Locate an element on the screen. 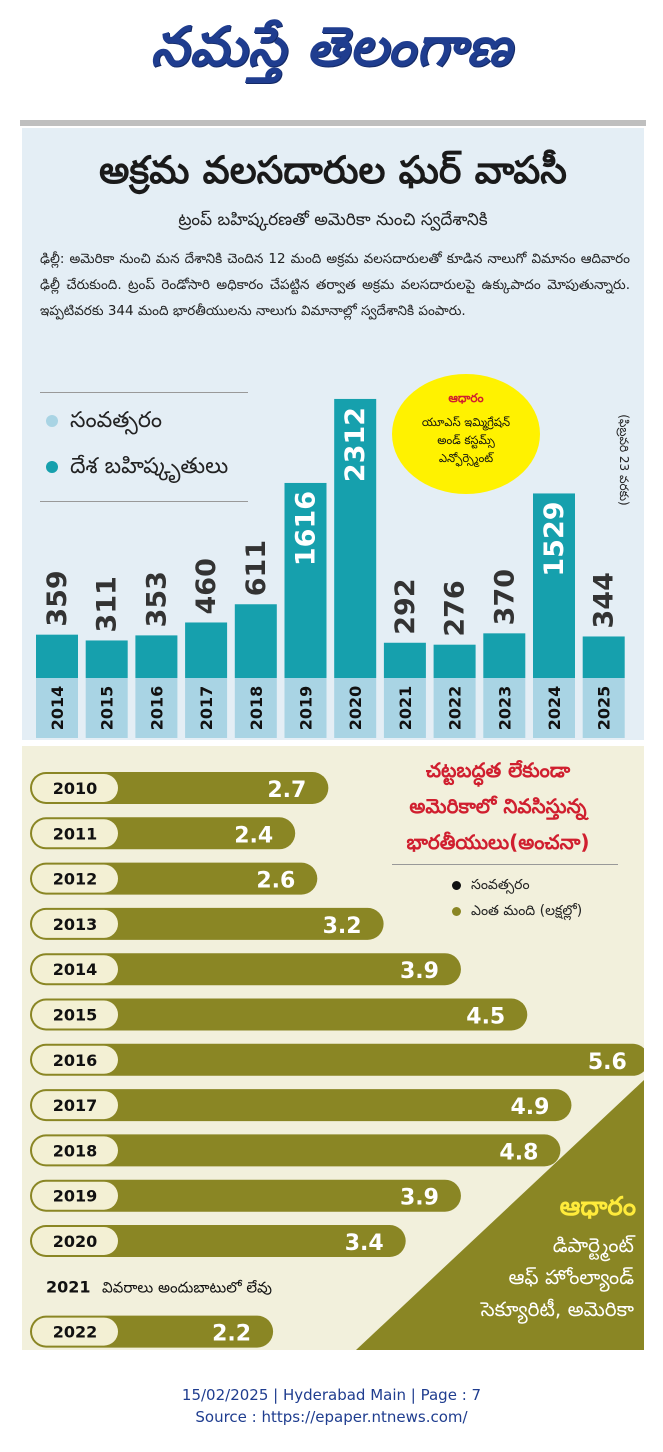 The width and height of the screenshot is (663, 1452). footer-source: Source : https://epaper.ntnews.com/ is located at coordinates (331, 1417).